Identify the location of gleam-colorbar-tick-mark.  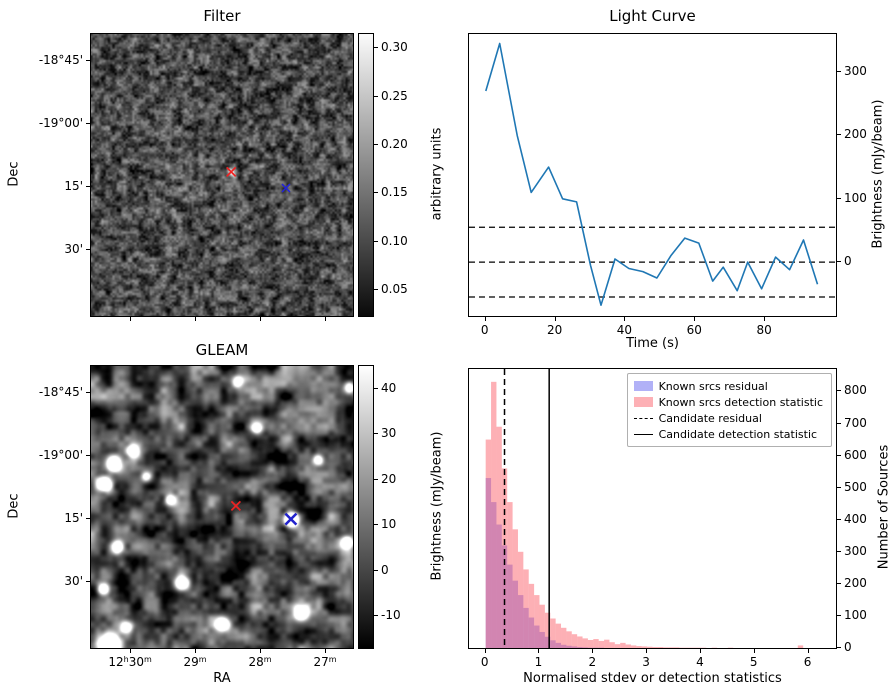
(376, 570).